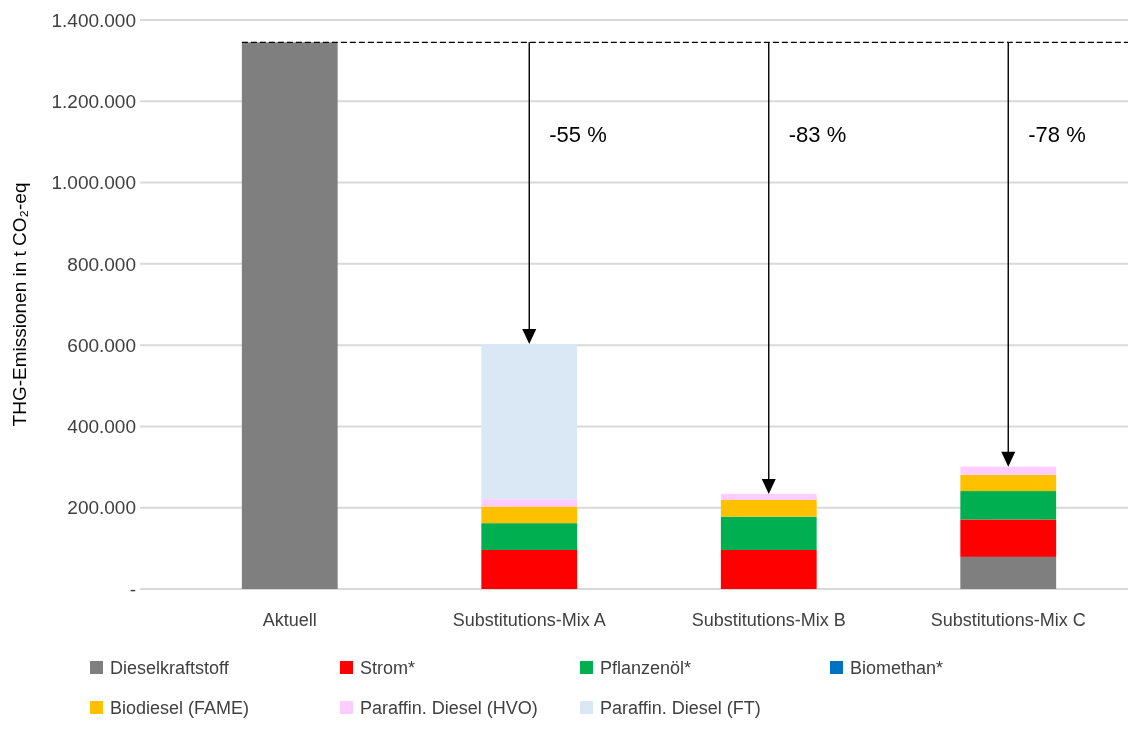 This screenshot has width=1148, height=729. I want to click on y-tick-label: 1.400.000, so click(93, 20).